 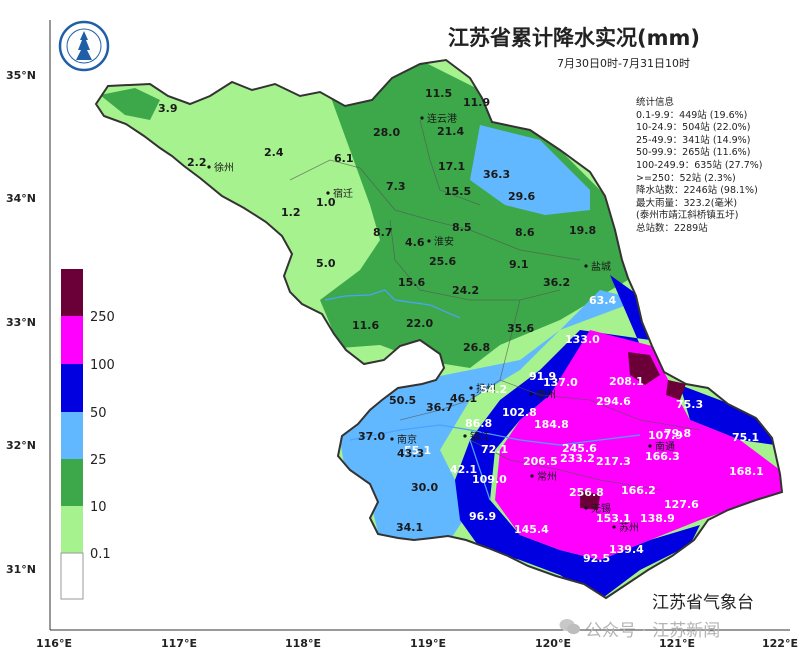 What do you see at coordinates (179, 643) in the screenshot?
I see `lon-label: 117°E` at bounding box center [179, 643].